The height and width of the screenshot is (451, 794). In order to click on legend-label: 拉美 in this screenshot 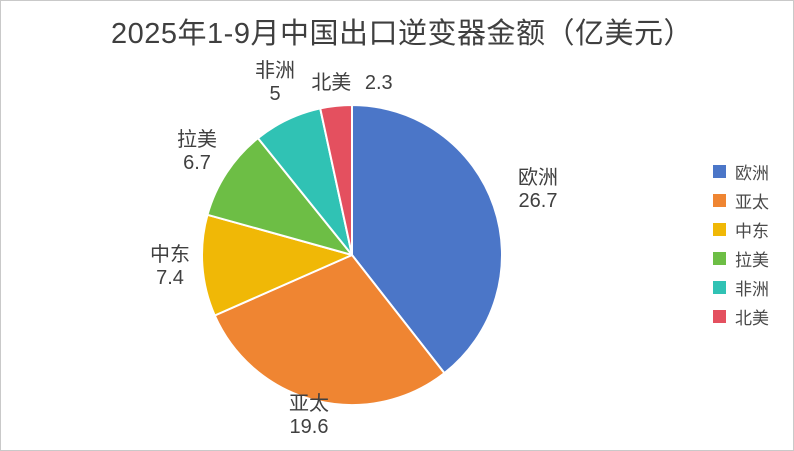, I will do `click(752, 260)`.